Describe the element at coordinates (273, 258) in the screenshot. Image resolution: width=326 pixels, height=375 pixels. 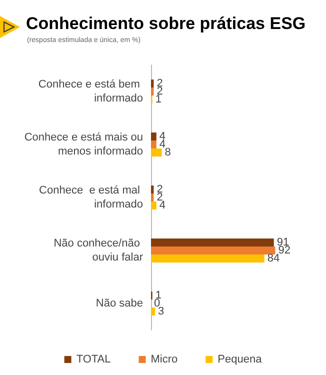
I see `data-label: 84` at that location.